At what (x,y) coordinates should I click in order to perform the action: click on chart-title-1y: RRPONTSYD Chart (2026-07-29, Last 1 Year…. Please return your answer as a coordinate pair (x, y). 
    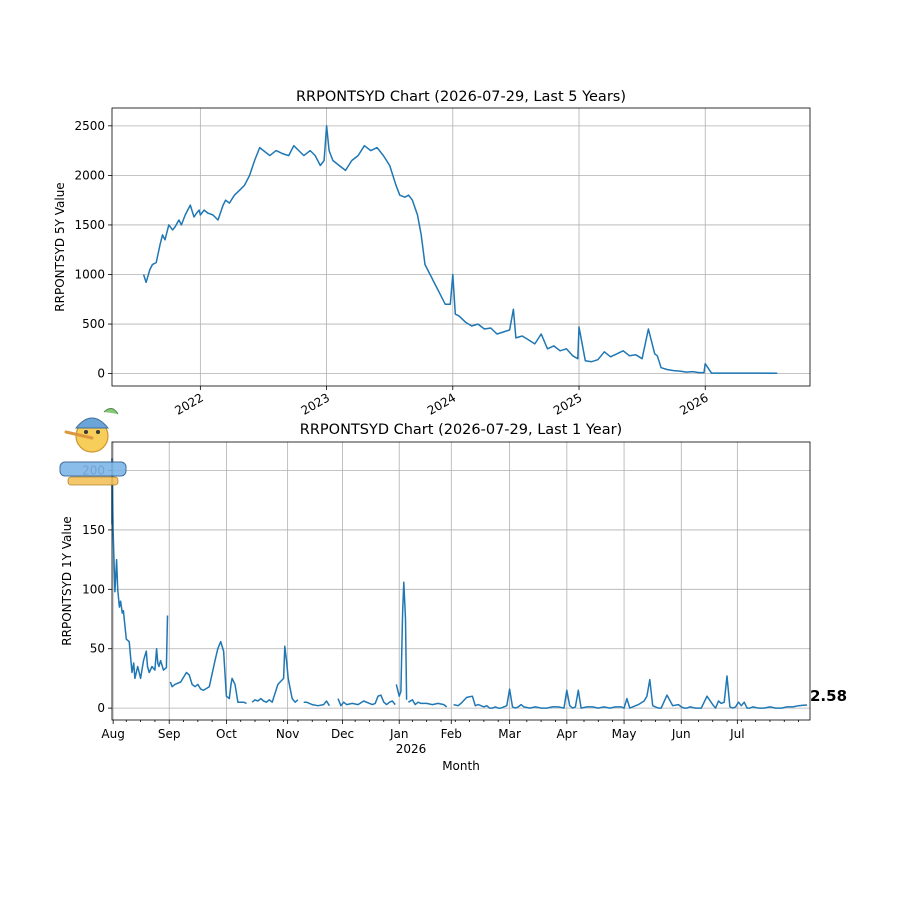
    Looking at the image, I should click on (461, 430).